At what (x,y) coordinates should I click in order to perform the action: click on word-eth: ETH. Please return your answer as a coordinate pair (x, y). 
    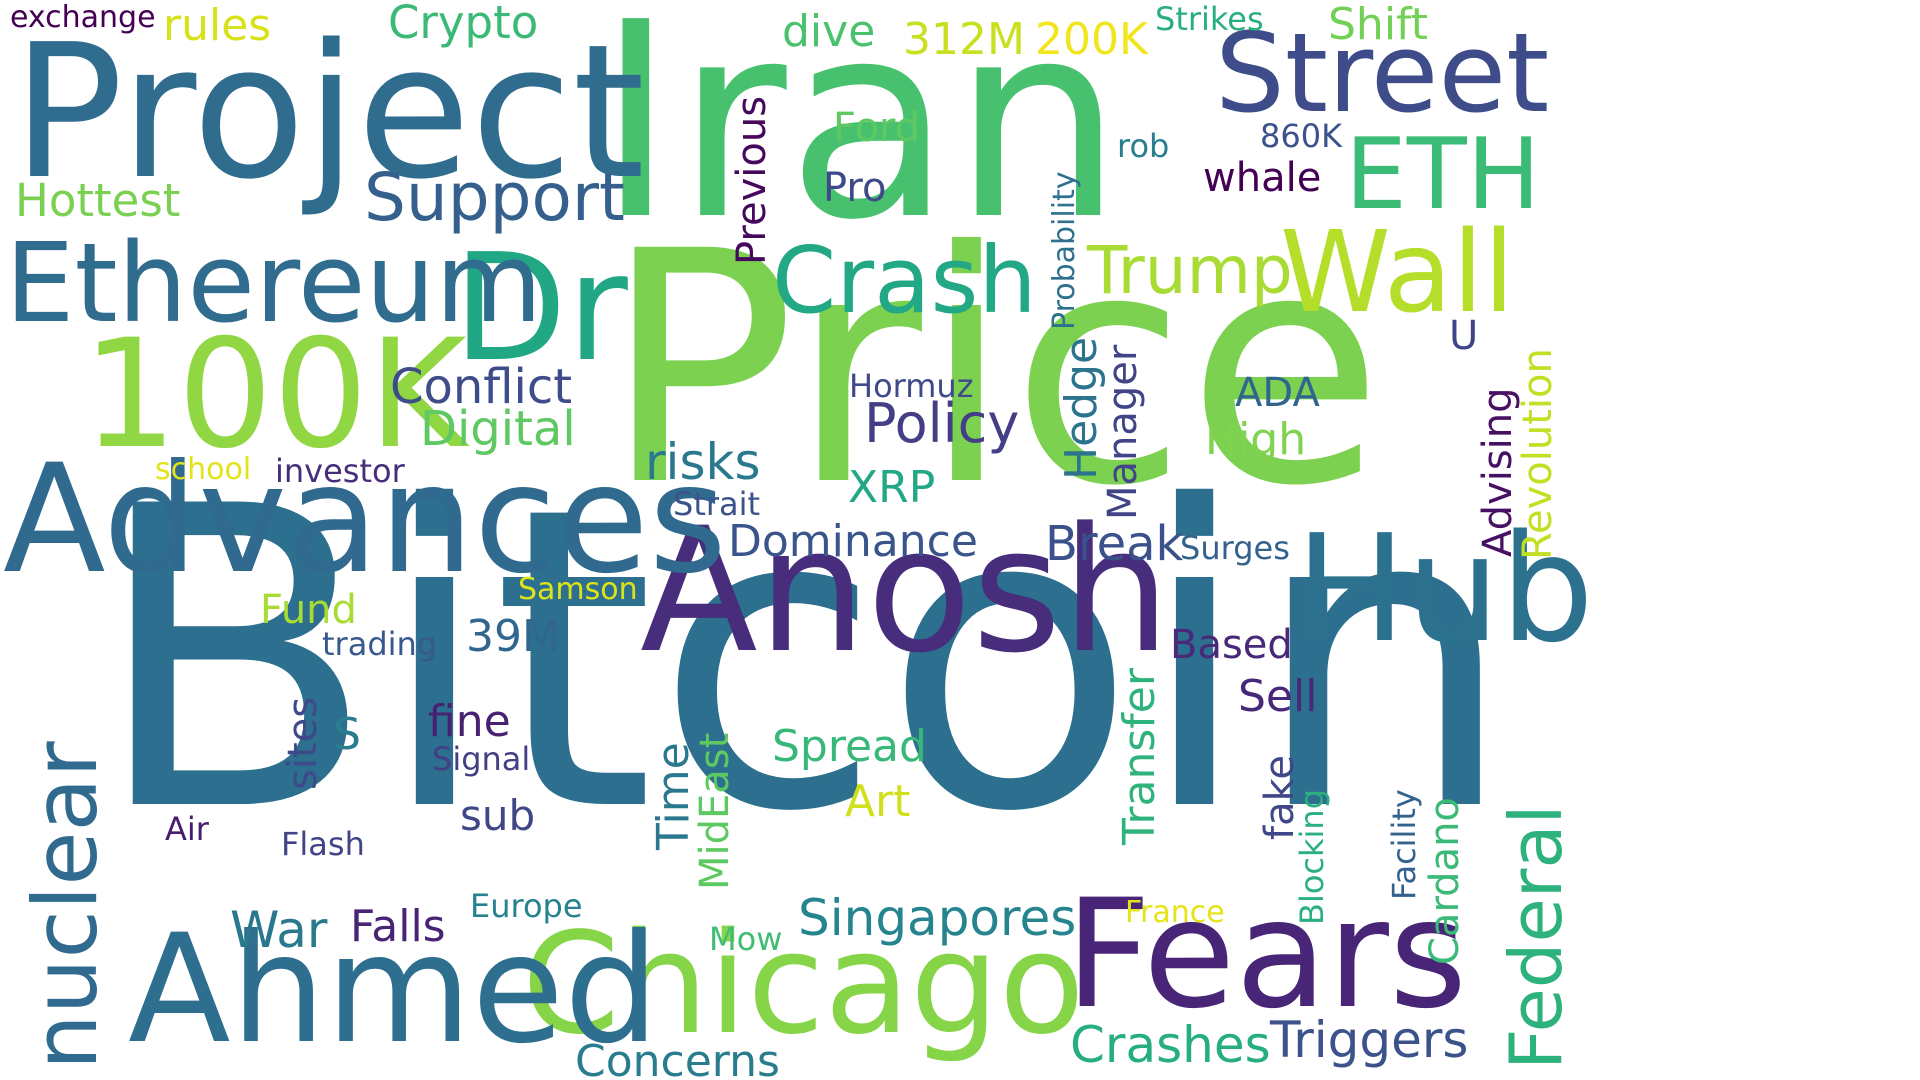
    Looking at the image, I should click on (1443, 175).